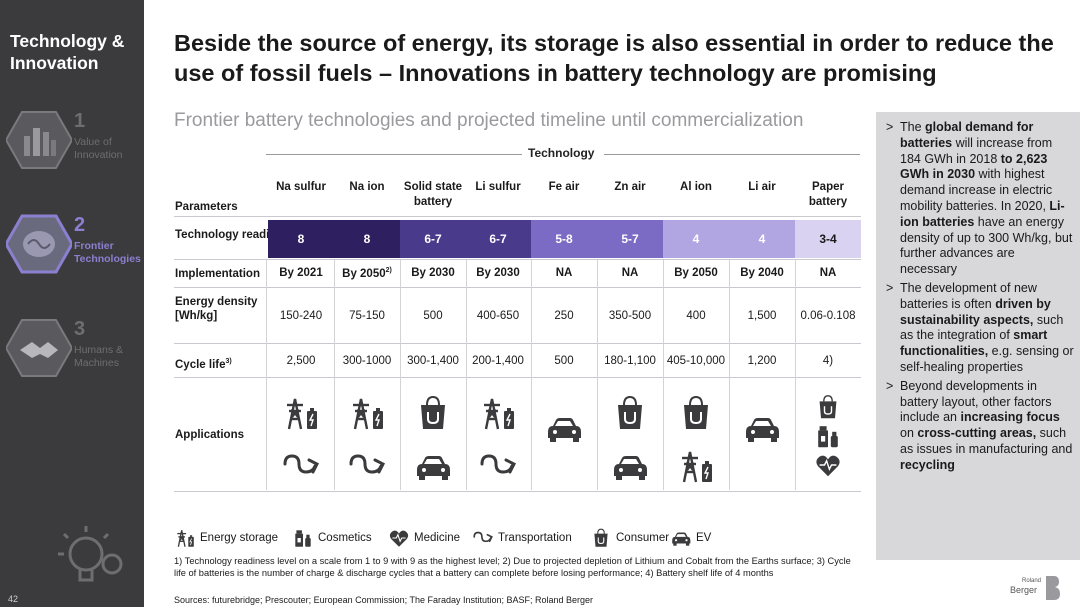 The height and width of the screenshot is (607, 1080). Describe the element at coordinates (394, 154) in the screenshot. I see `group-header-line-left` at that location.